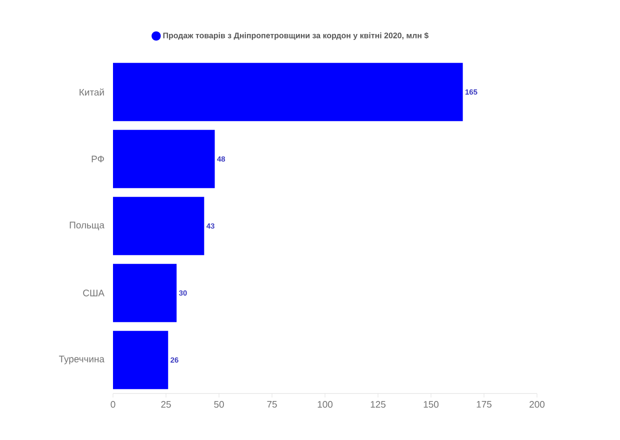 This screenshot has width=620, height=440. I want to click on x-tick-label: 200, so click(537, 404).